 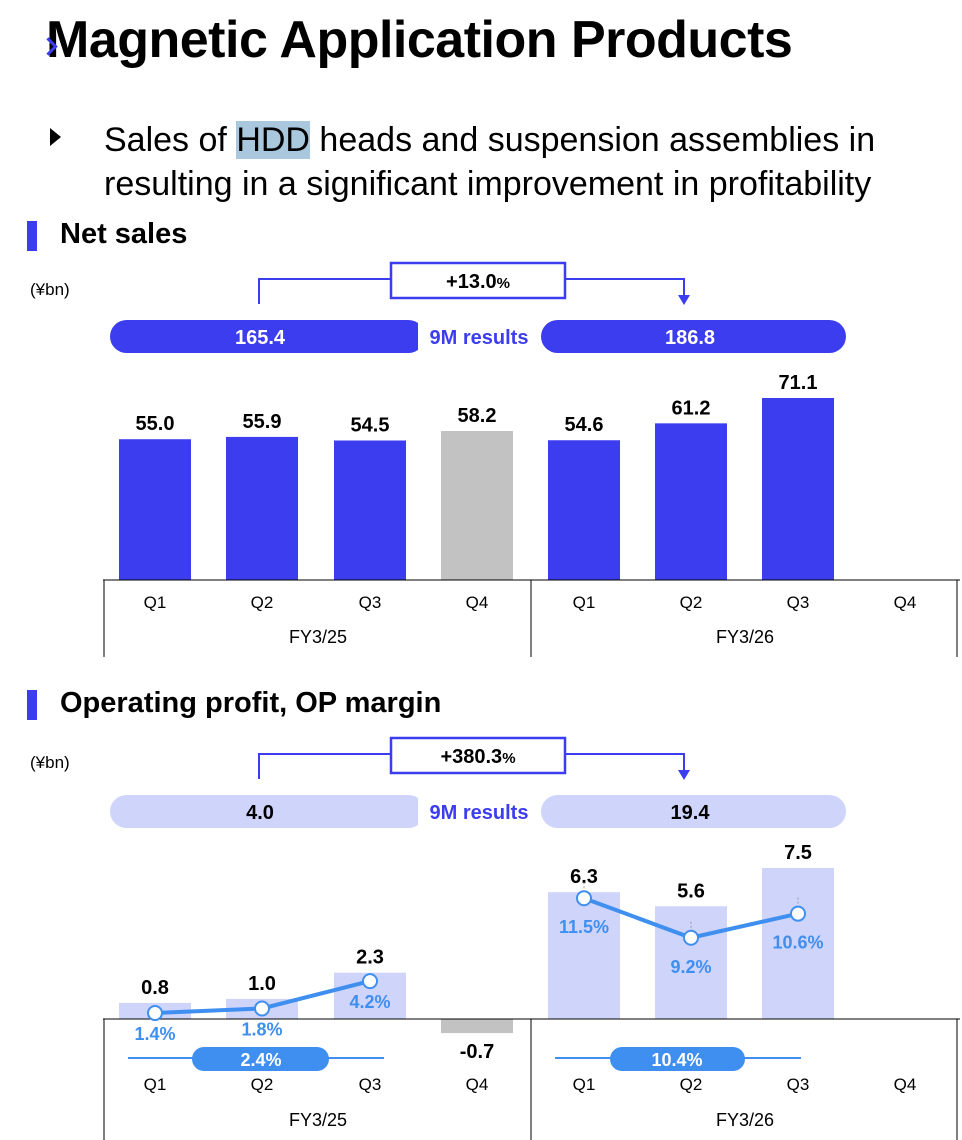 I want to click on op-data-label: 5.6, so click(x=691, y=891).